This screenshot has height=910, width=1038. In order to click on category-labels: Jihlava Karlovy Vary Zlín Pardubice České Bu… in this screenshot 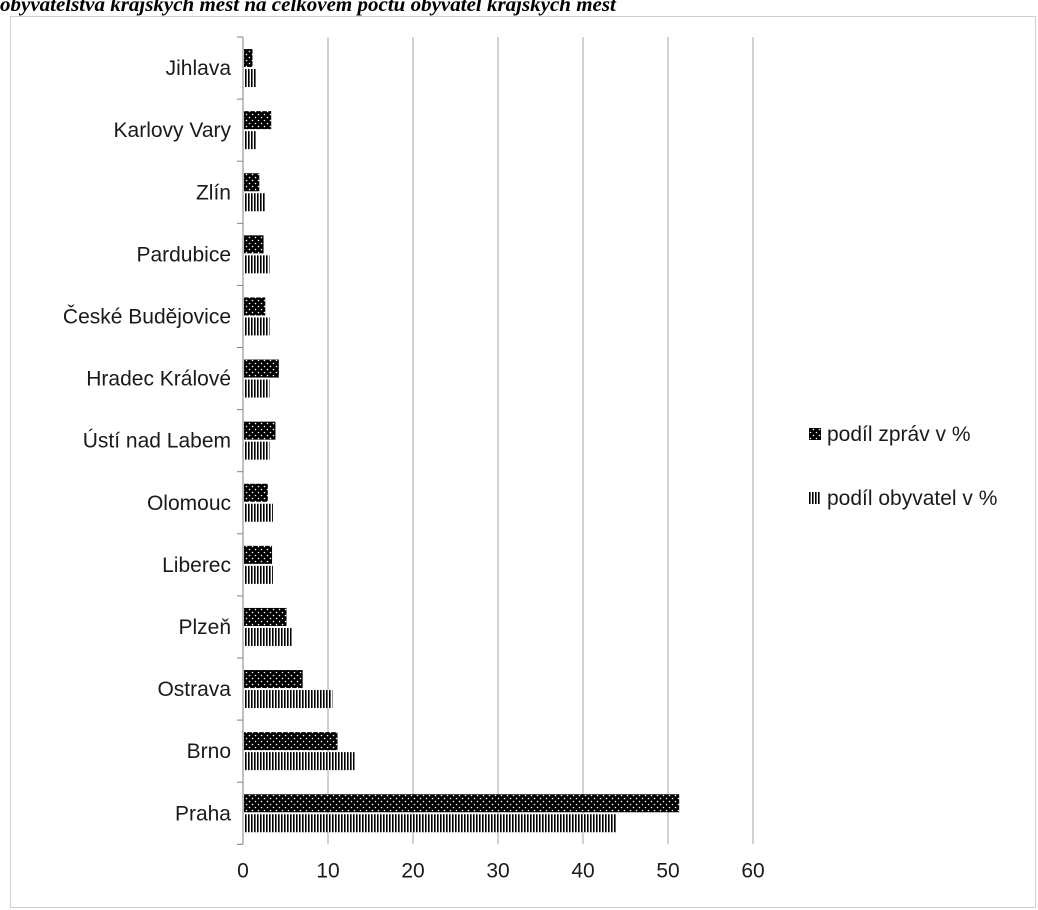, I will do `click(147, 441)`.